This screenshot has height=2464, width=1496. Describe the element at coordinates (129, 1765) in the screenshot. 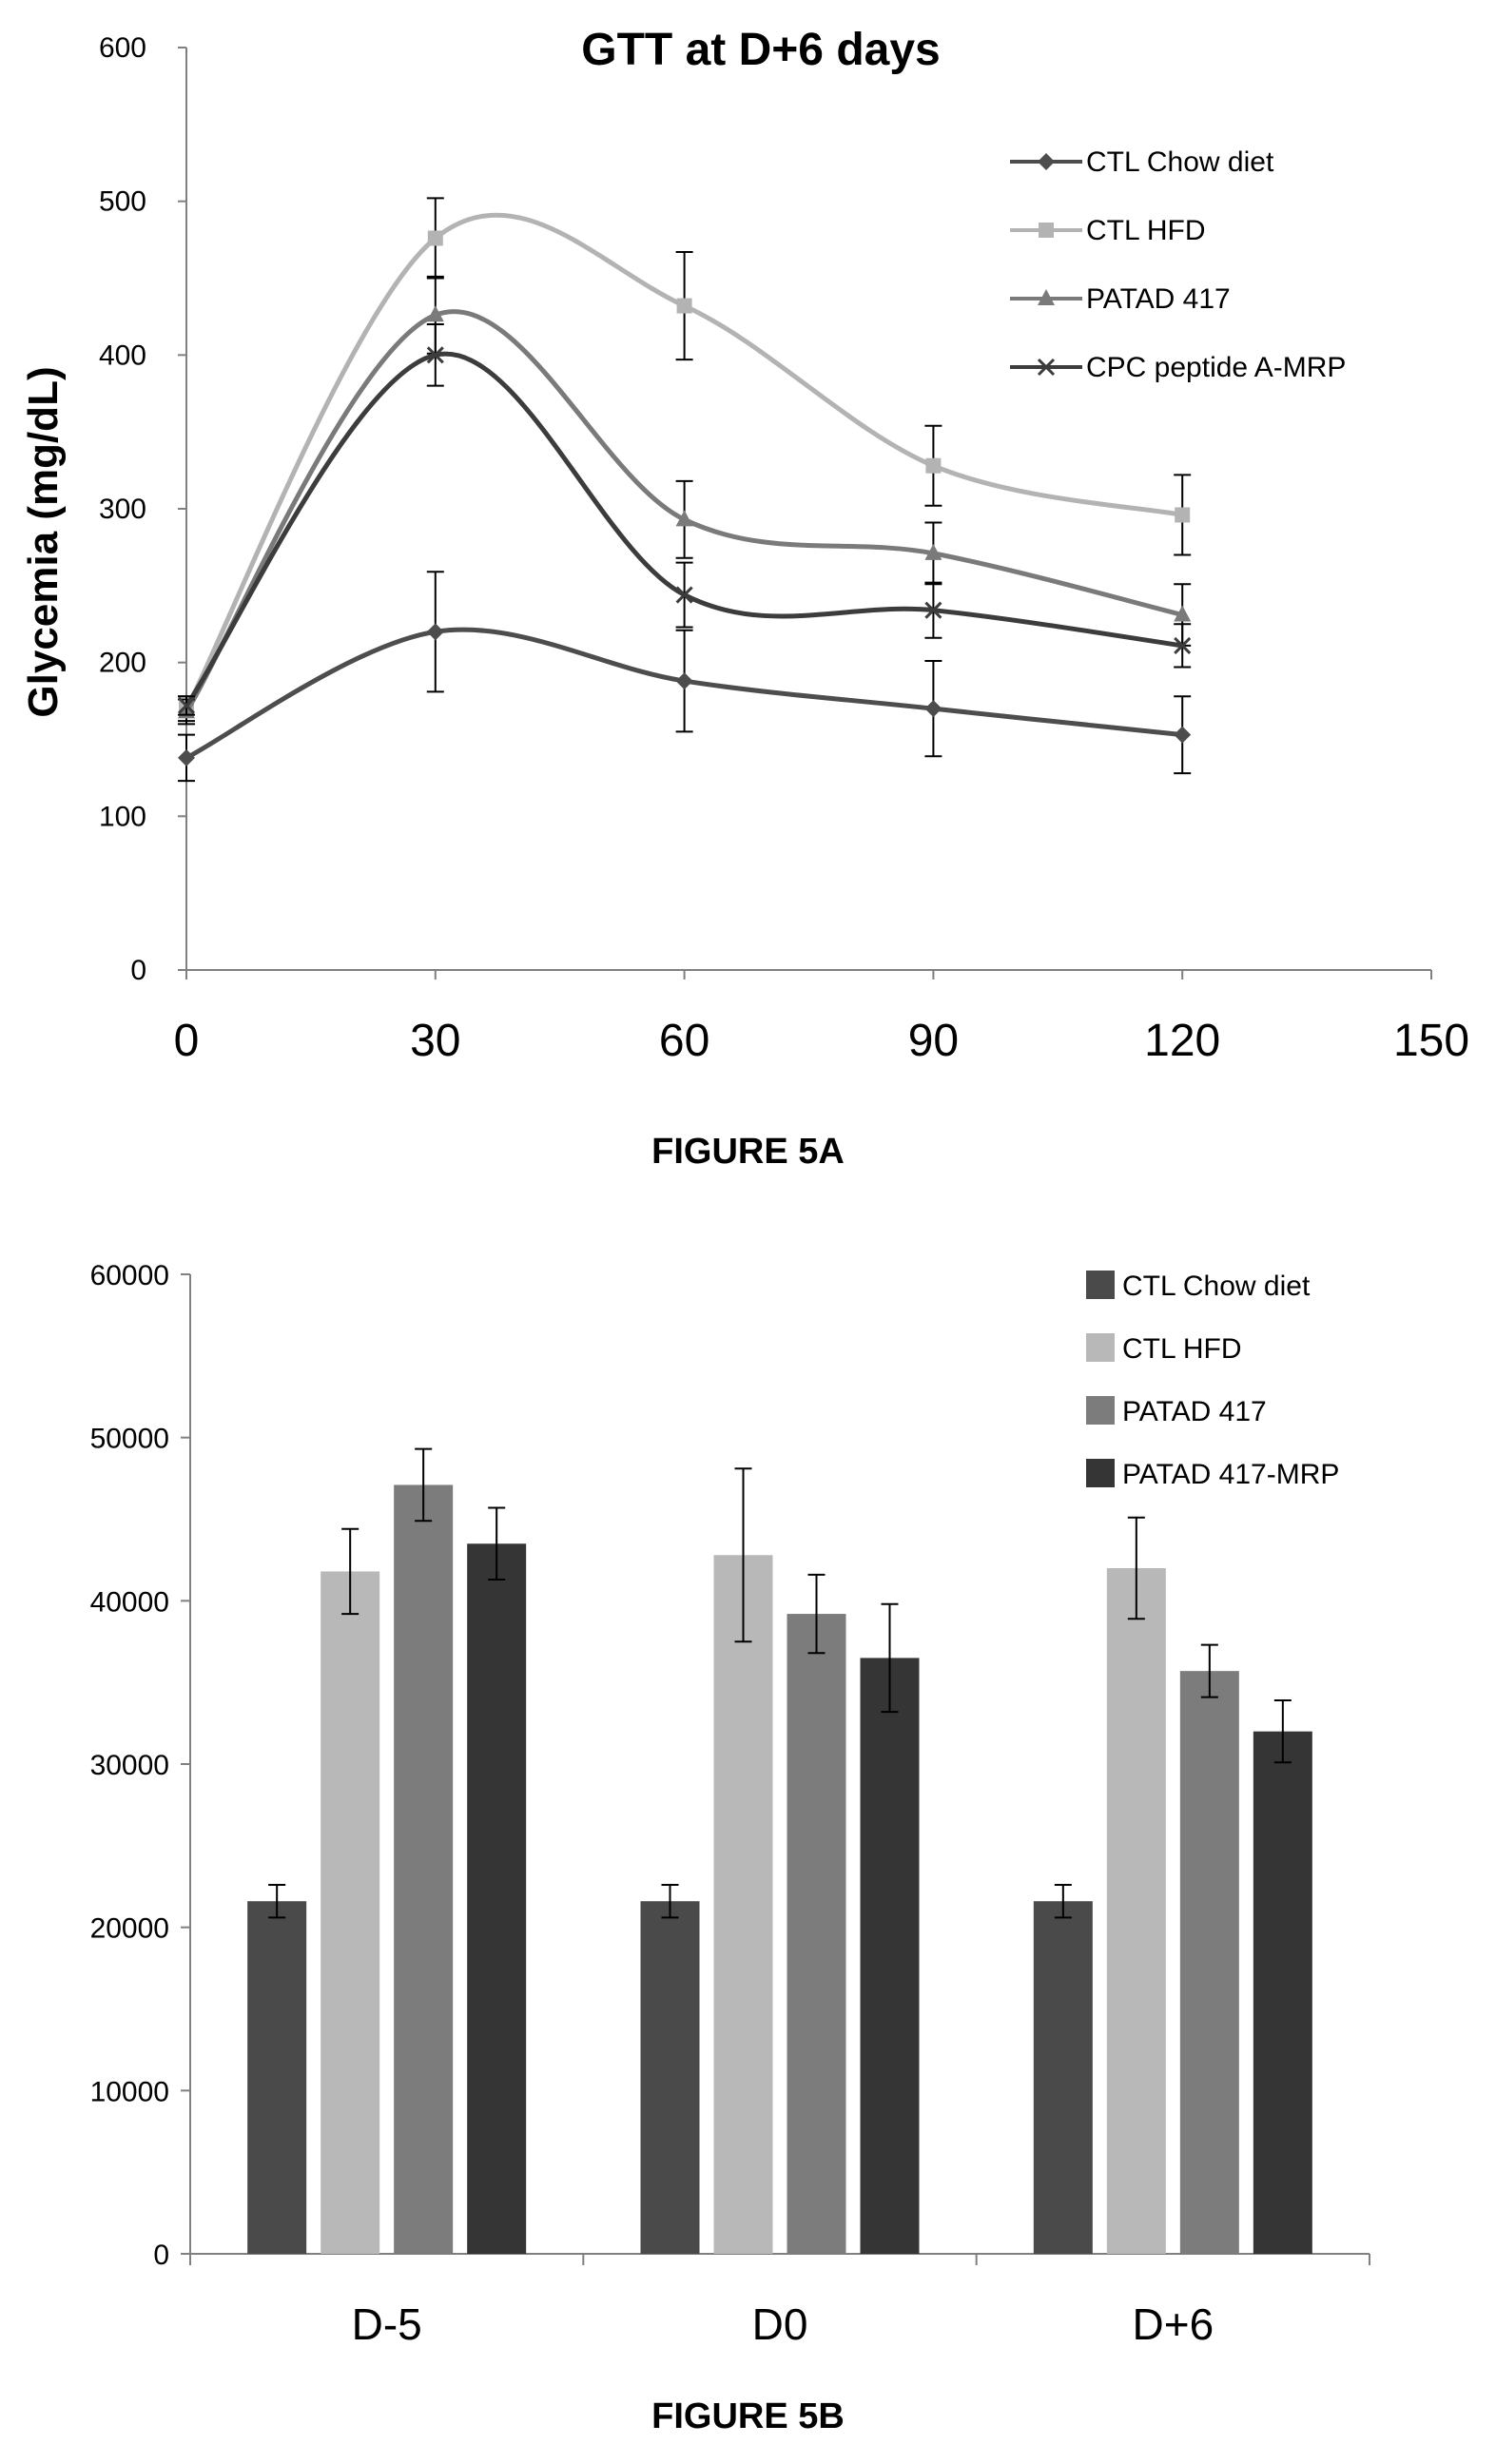

I see `y-tick-label: 30000` at that location.